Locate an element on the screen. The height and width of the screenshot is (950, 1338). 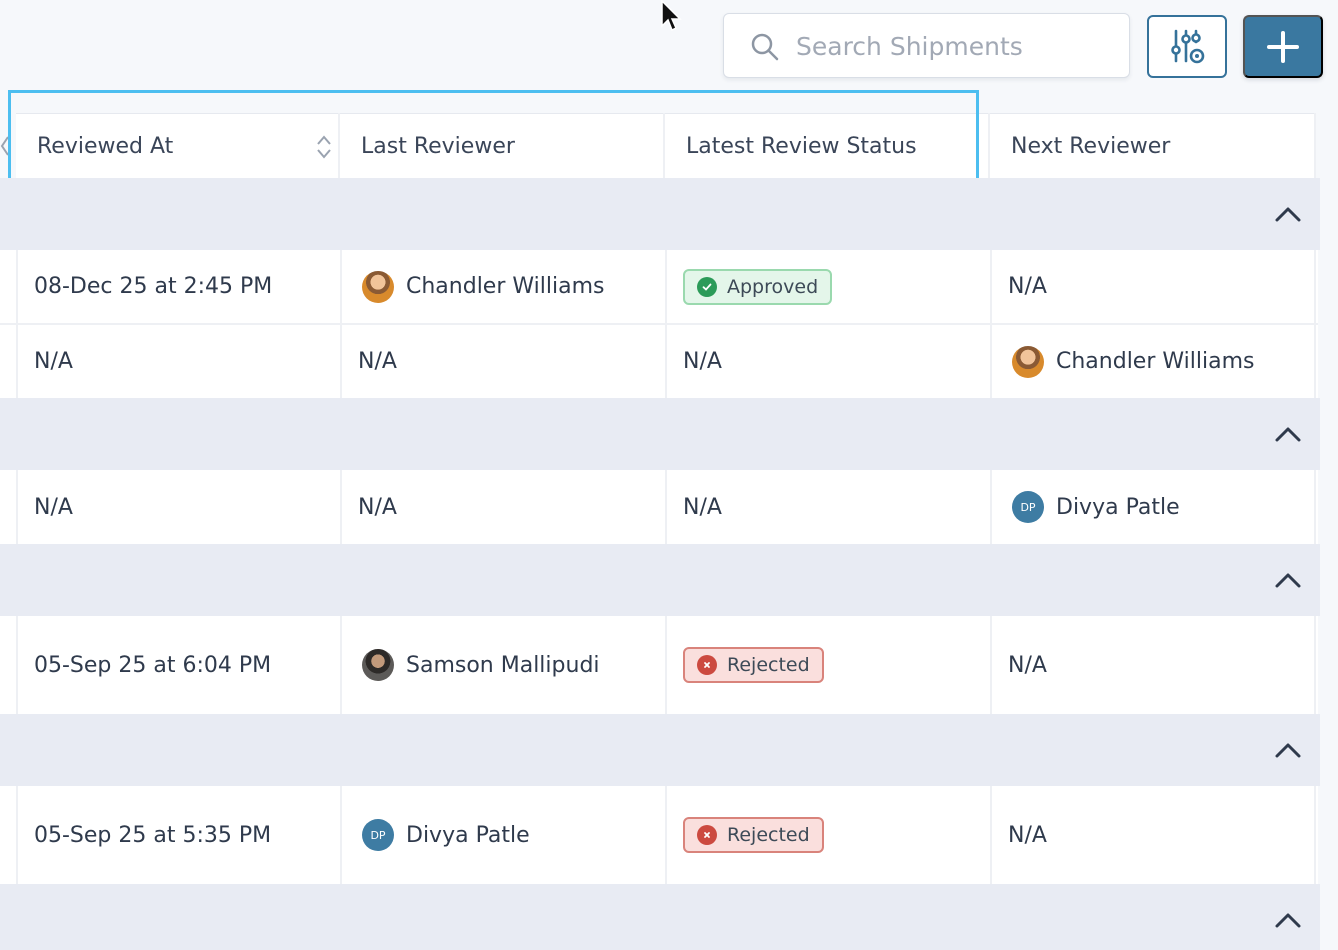
plus-icon is located at coordinates (1283, 46).